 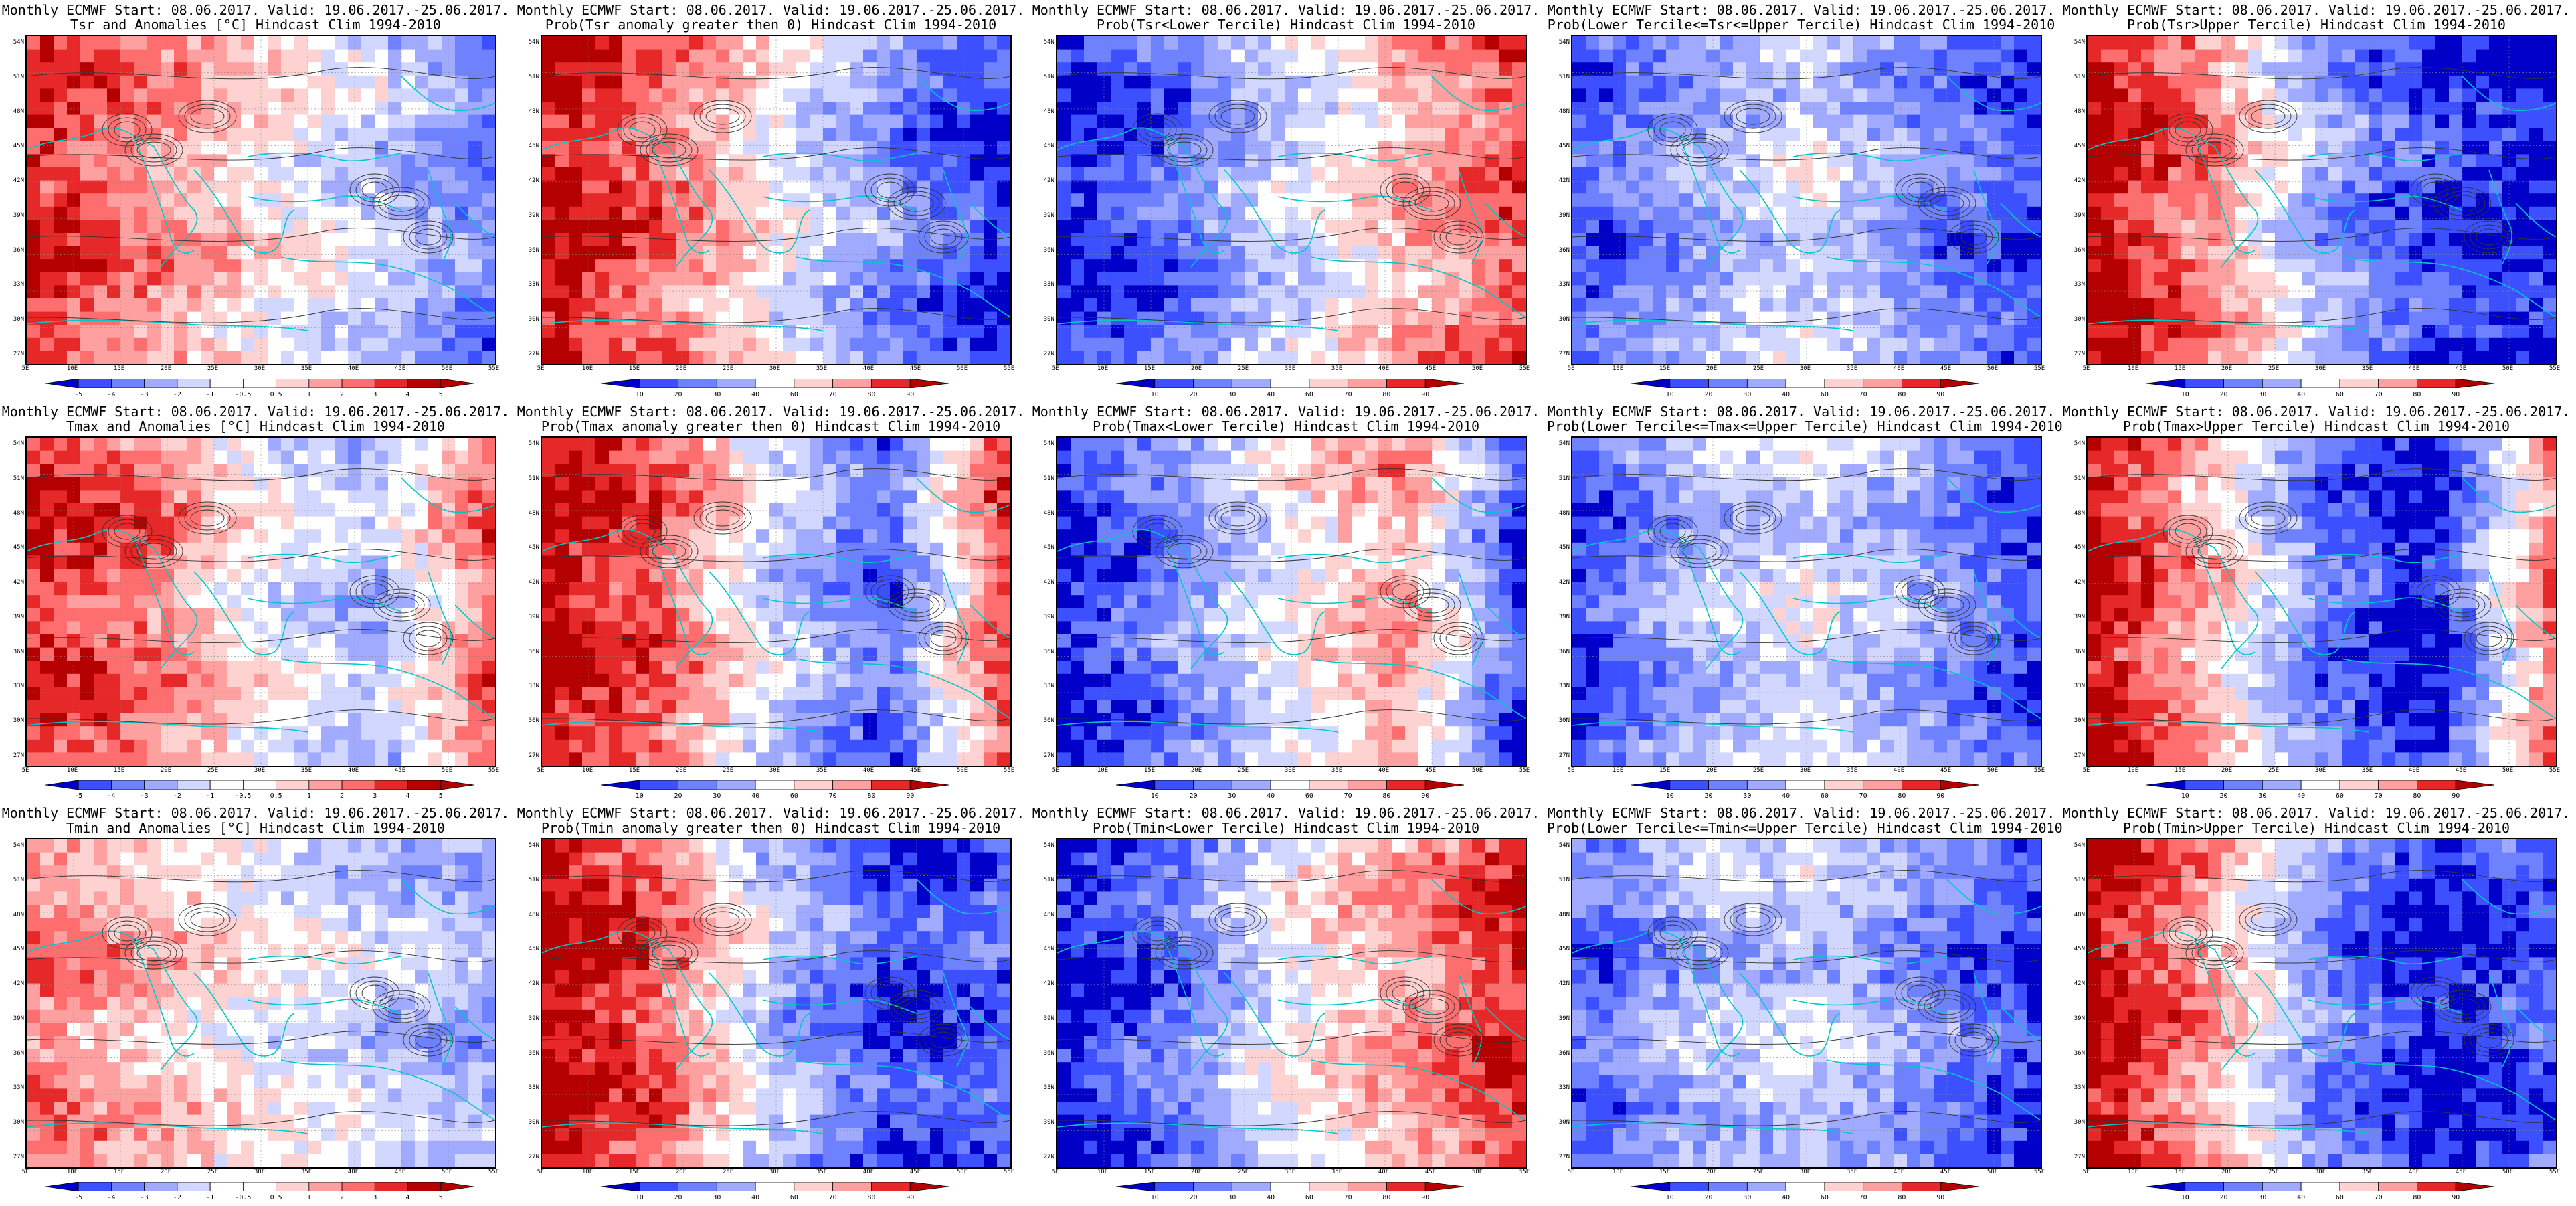 I want to click on latitude-tick-label: 54N, so click(x=1560, y=42).